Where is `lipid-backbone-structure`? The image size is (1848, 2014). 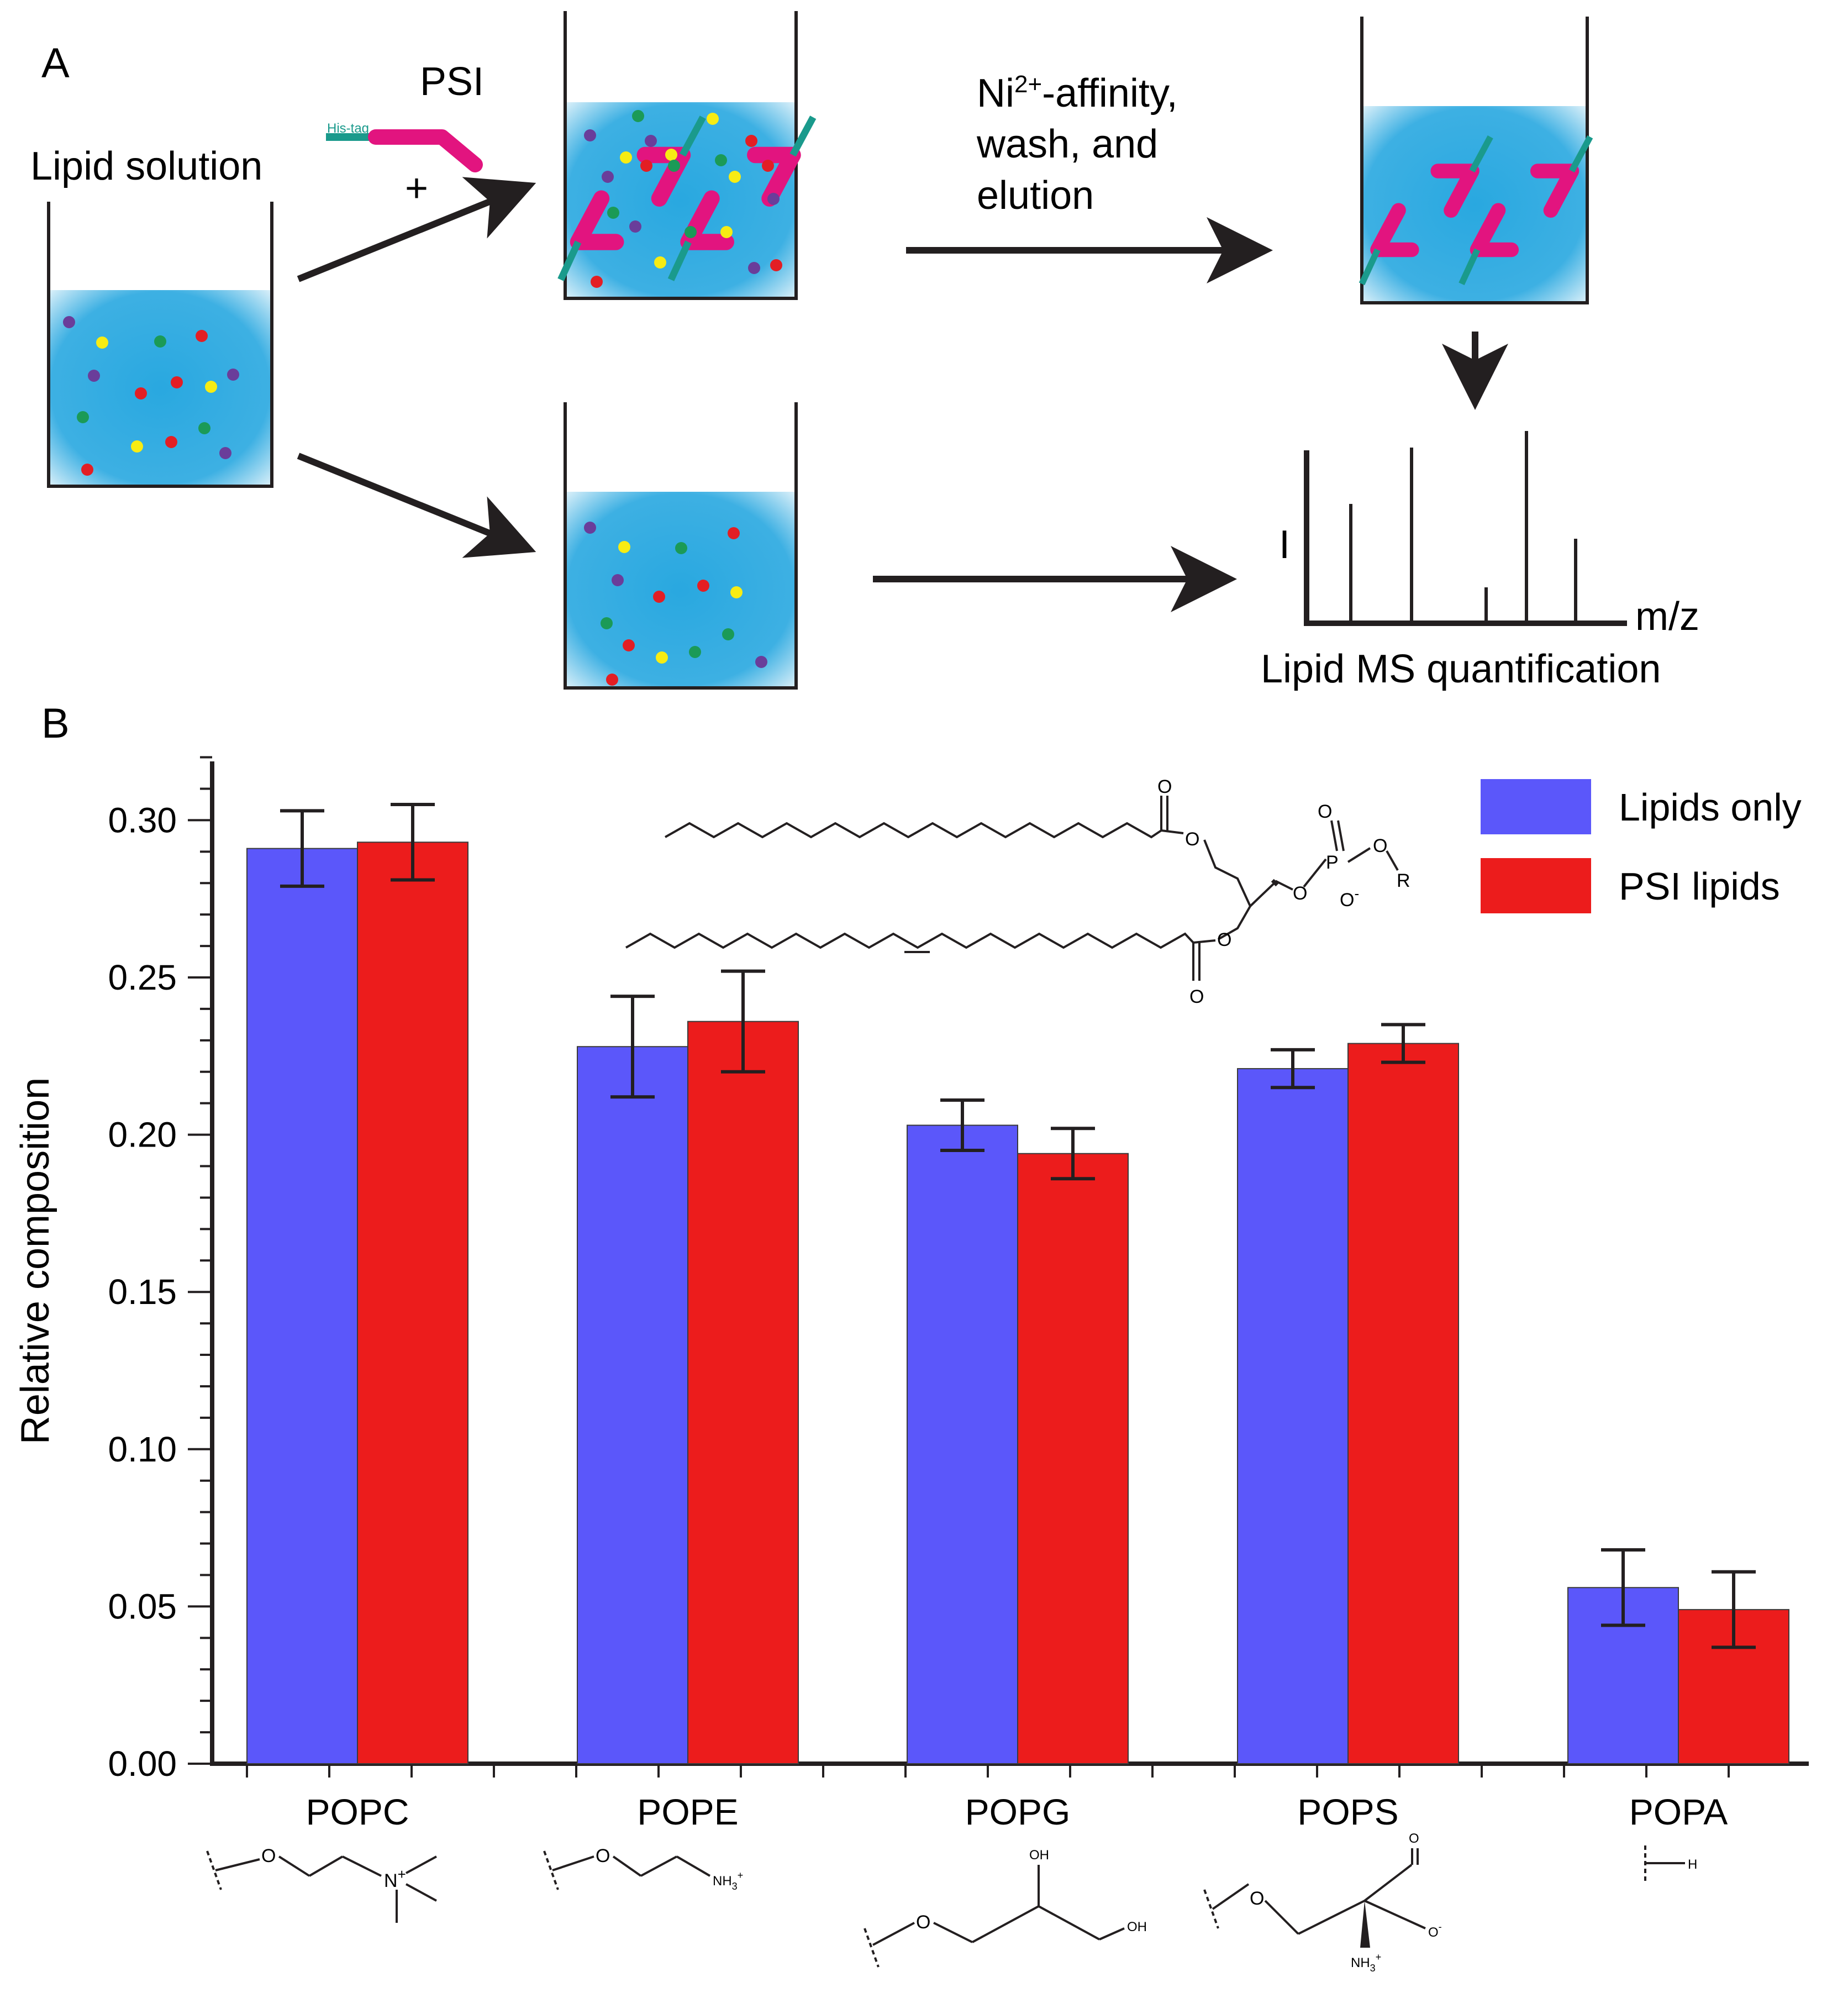
lipid-backbone-structure is located at coordinates (1012, 889).